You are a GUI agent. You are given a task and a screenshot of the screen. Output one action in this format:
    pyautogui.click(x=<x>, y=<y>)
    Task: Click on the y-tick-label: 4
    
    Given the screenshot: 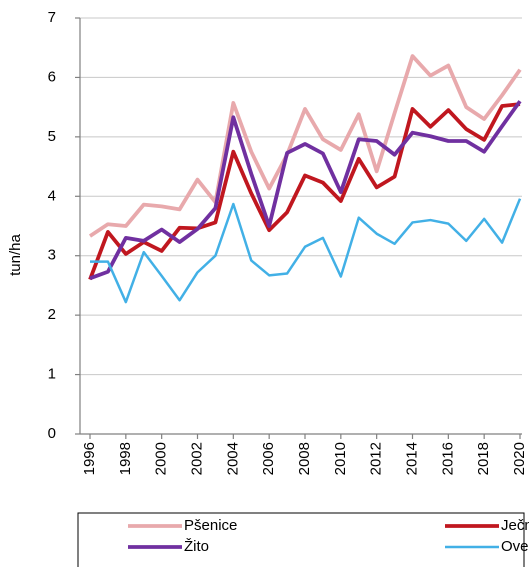 What is the action you would take?
    pyautogui.click(x=52, y=195)
    